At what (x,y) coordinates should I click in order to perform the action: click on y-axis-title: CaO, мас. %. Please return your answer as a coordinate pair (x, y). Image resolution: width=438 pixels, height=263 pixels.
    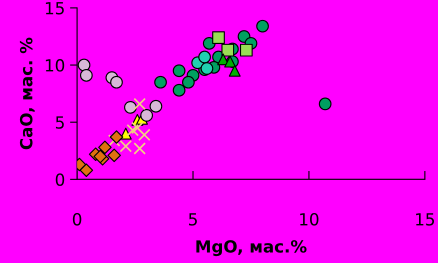
    Looking at the image, I should click on (27, 94).